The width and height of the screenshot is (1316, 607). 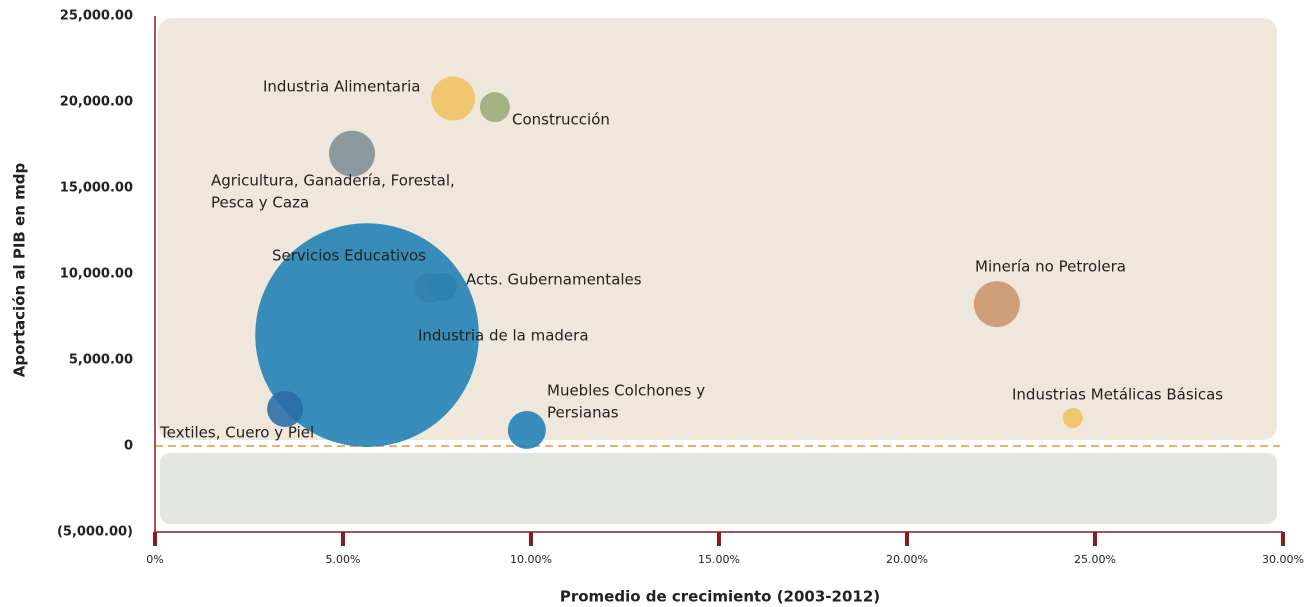 What do you see at coordinates (260, 203) in the screenshot?
I see `bubble-label: Pesca y Caza` at bounding box center [260, 203].